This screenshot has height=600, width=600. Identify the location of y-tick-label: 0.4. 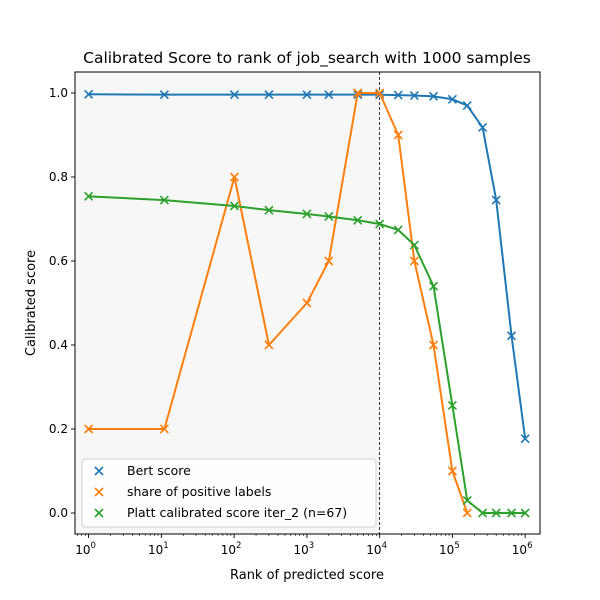
(58, 345).